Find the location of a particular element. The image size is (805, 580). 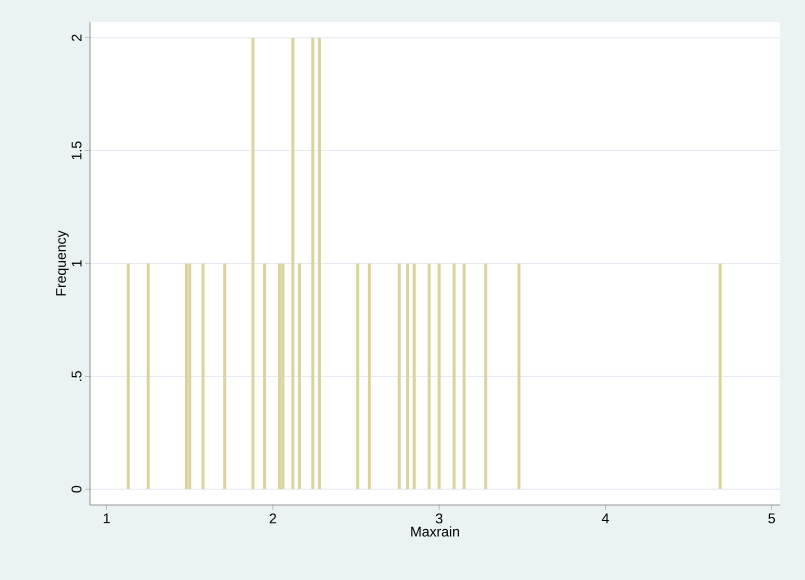

x-tick-label: 1 is located at coordinates (107, 519).